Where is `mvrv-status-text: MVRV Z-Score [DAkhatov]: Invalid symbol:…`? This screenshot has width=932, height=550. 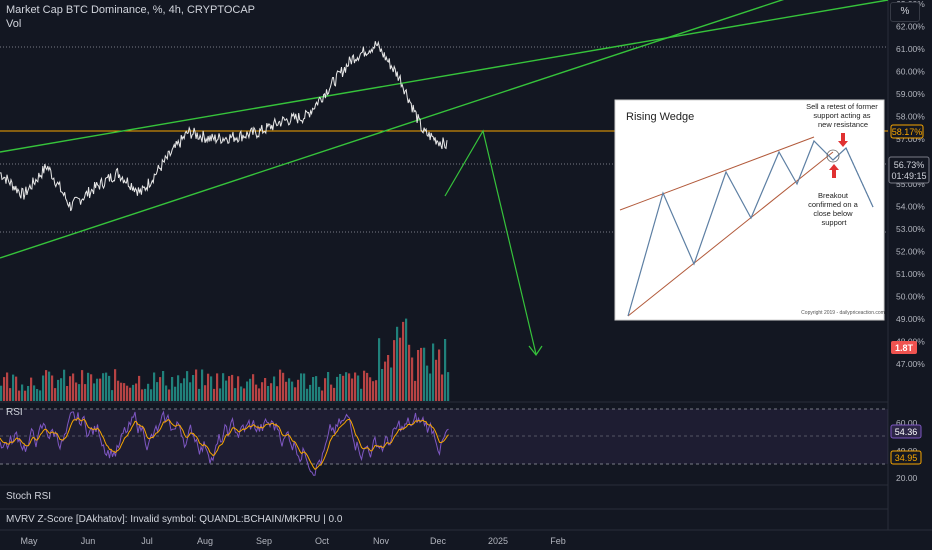 mvrv-status-text: MVRV Z-Score [DAkhatov]: Invalid symbol:… is located at coordinates (174, 519).